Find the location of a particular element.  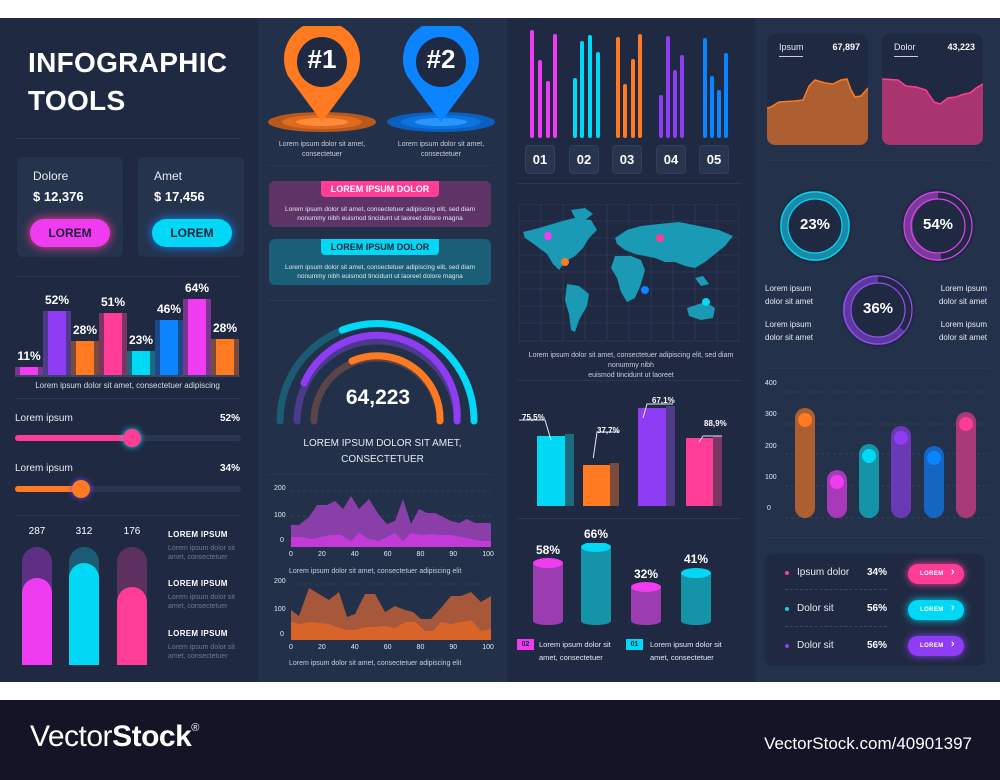

slider-fill is located at coordinates (48, 489).